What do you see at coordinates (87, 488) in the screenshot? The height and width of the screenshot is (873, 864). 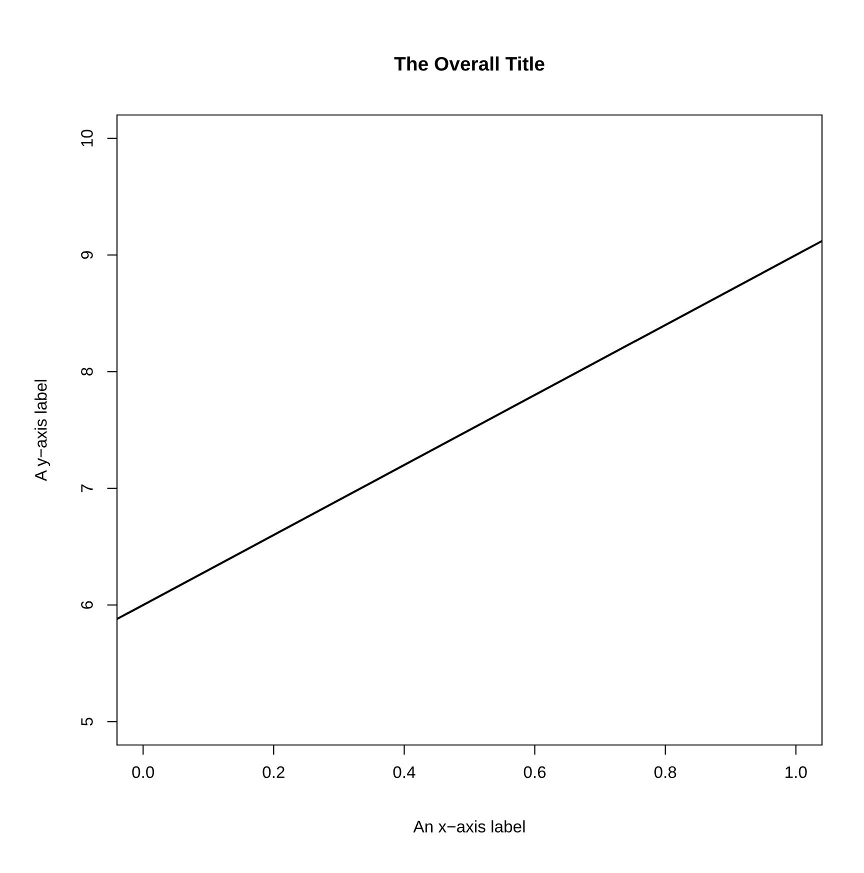 I see `y-tick-label: 7` at bounding box center [87, 488].